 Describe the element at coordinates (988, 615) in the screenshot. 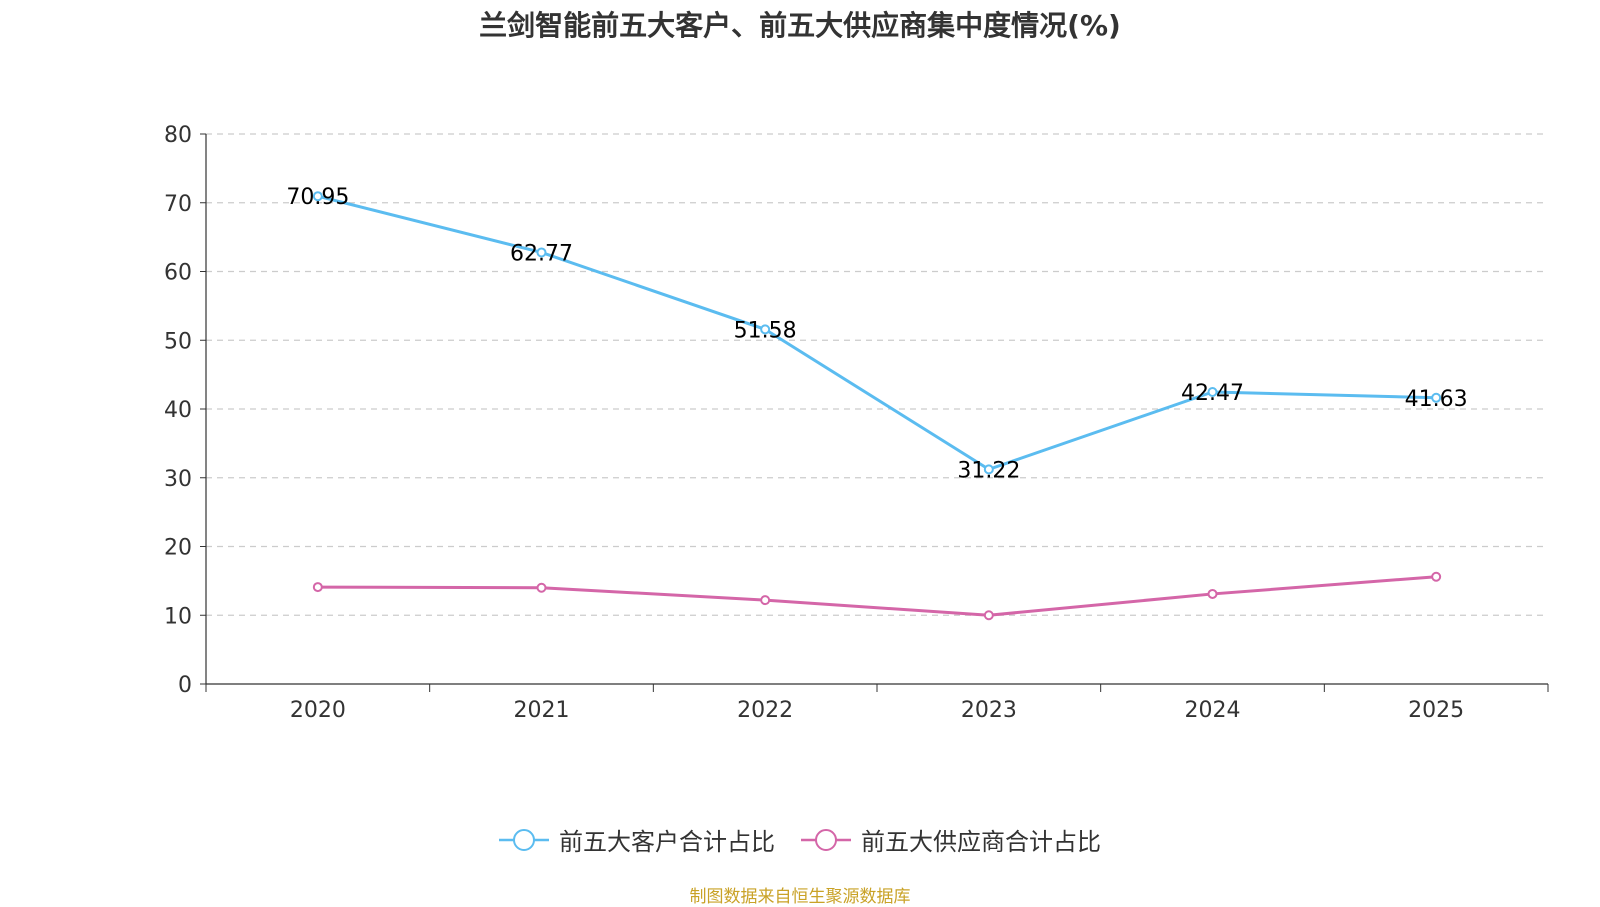

I see `data-point-1-2023` at that location.